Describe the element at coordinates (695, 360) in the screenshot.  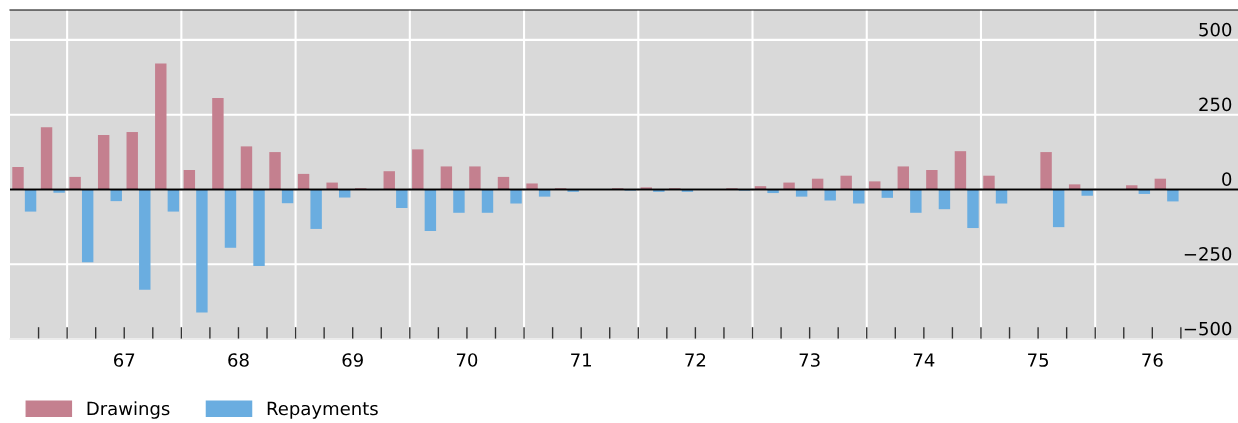
I see `x-tick-label: 72` at that location.